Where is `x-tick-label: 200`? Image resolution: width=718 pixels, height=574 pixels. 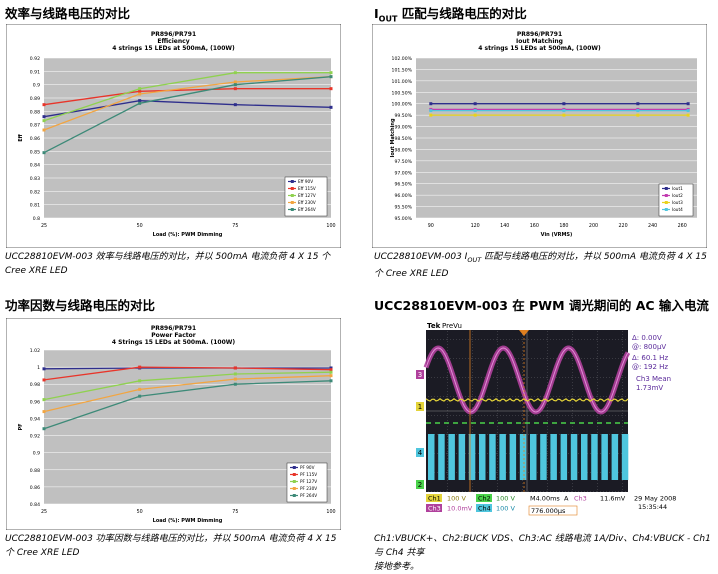
x-tick-label: 200 is located at coordinates (593, 226).